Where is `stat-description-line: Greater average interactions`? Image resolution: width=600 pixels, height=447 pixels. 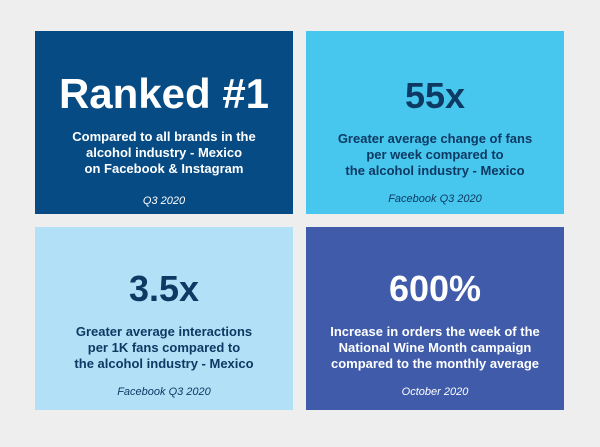 stat-description-line: Greater average interactions is located at coordinates (164, 331).